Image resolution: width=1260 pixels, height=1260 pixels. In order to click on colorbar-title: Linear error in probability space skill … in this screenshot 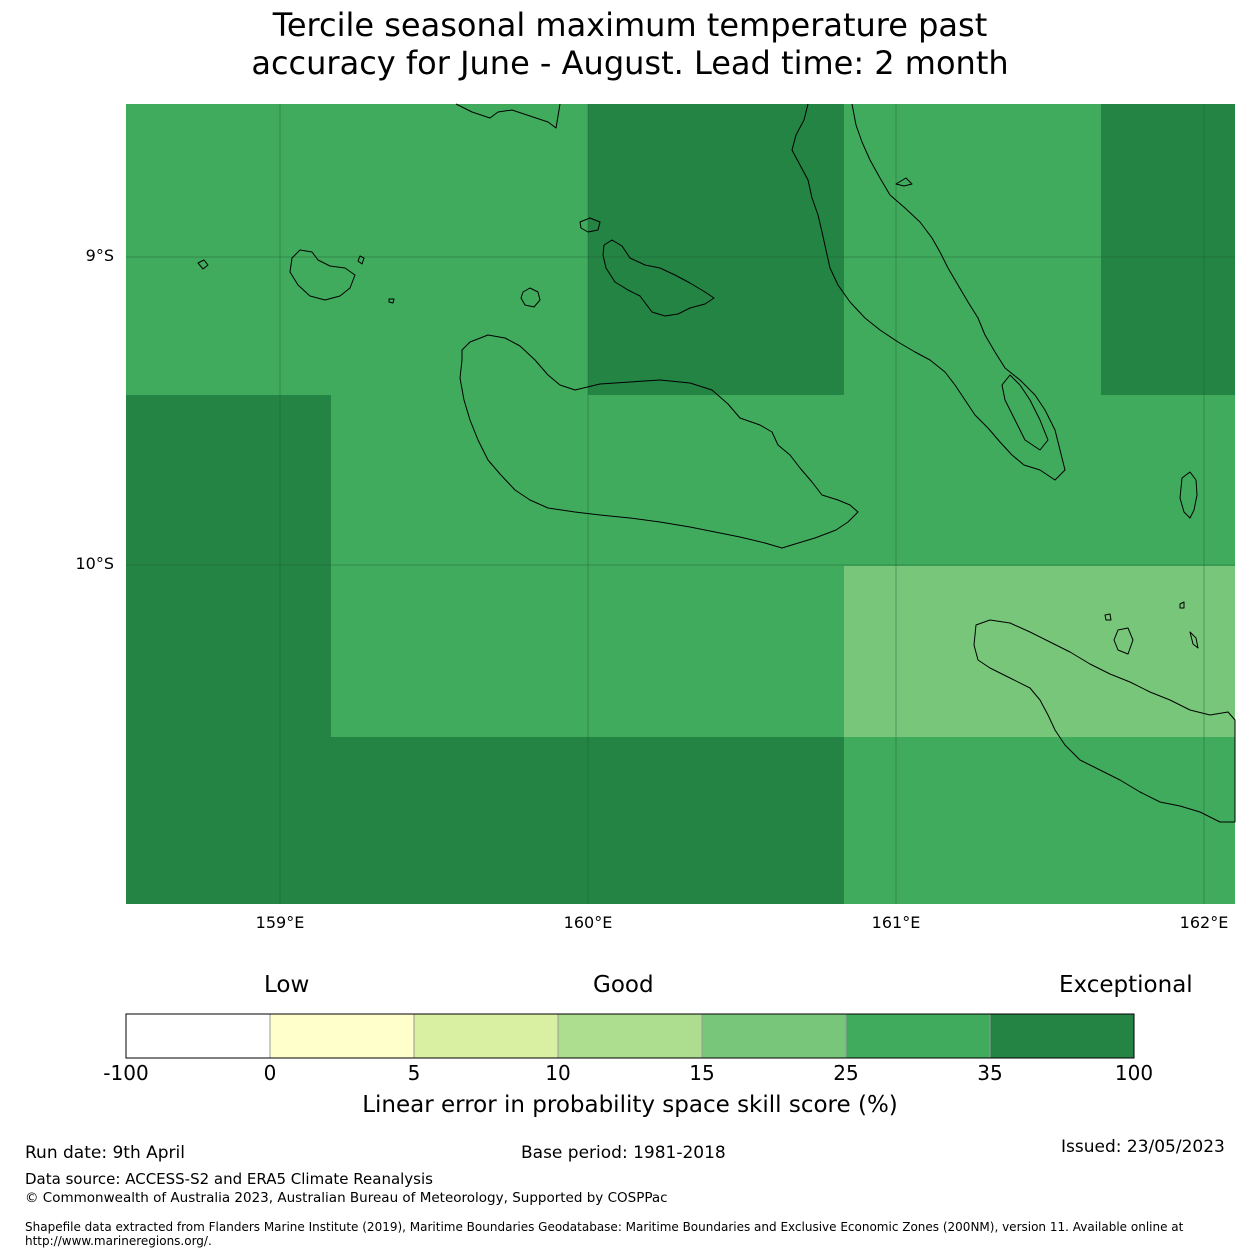, I will do `click(630, 1105)`.